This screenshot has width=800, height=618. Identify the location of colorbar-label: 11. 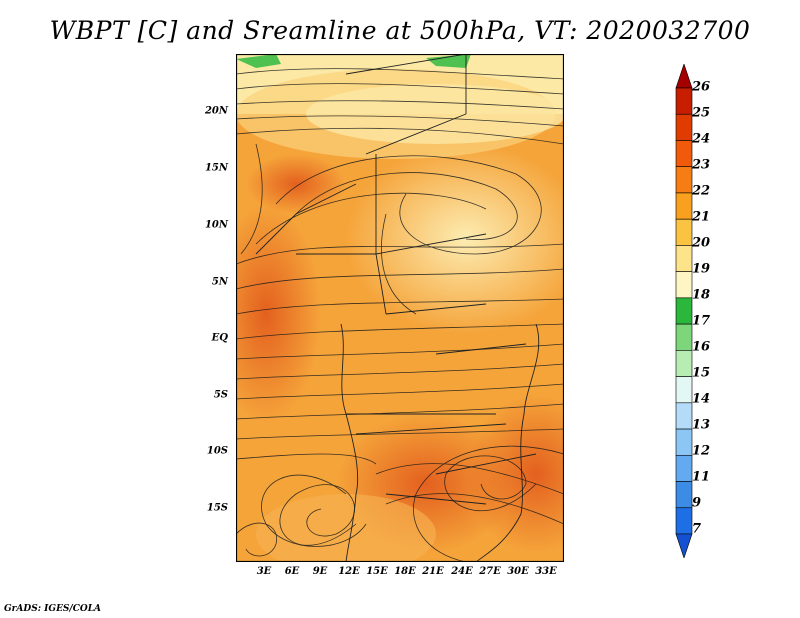
(701, 477).